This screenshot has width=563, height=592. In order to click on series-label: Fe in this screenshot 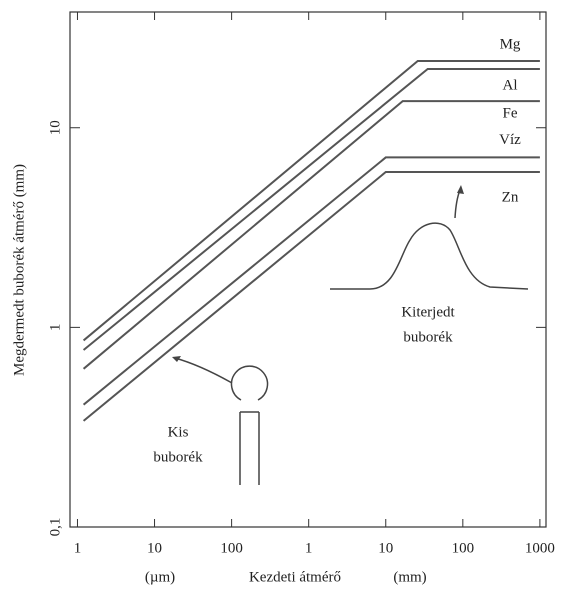, I will do `click(510, 114)`.